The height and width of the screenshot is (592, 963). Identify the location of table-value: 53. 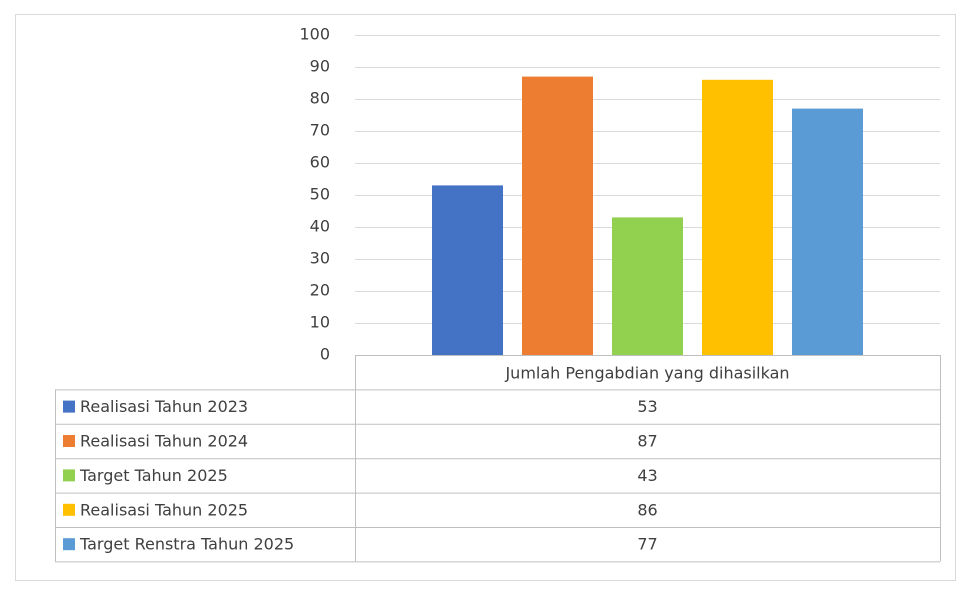
(647, 406).